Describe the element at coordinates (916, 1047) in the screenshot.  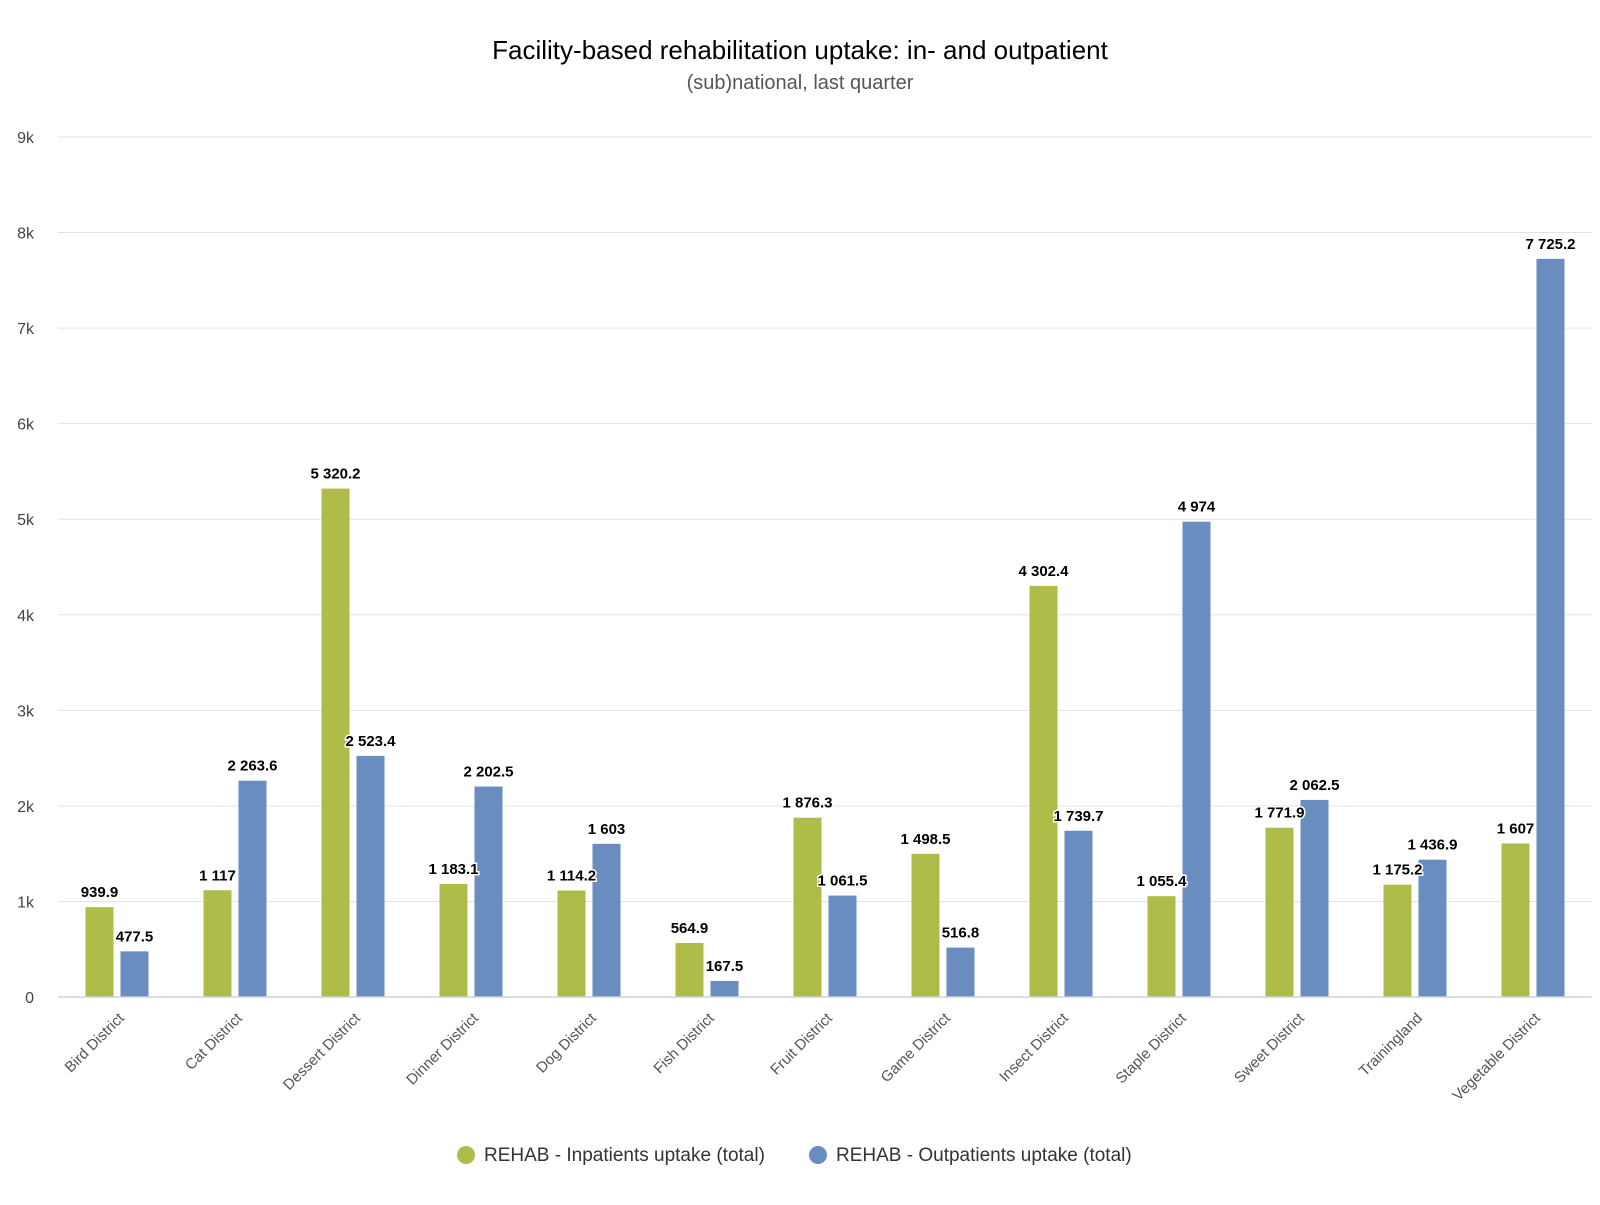
I see `x-tick-label: Game District` at that location.